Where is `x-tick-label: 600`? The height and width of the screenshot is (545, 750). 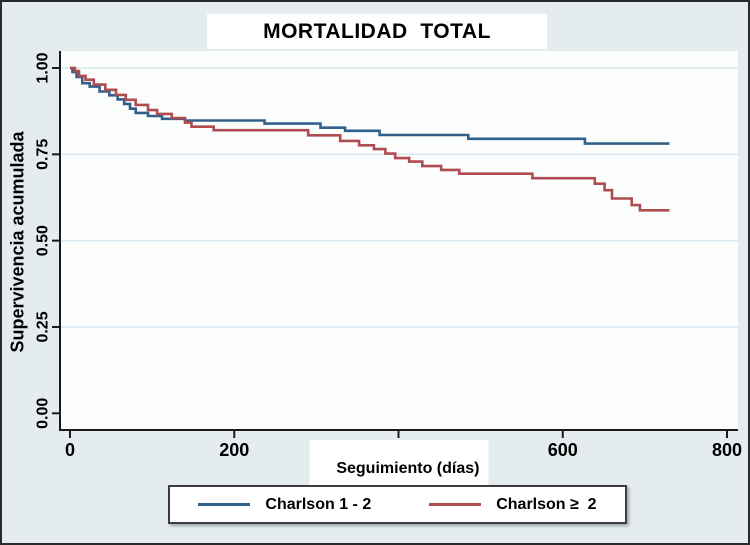 x-tick-label: 600 is located at coordinates (563, 450).